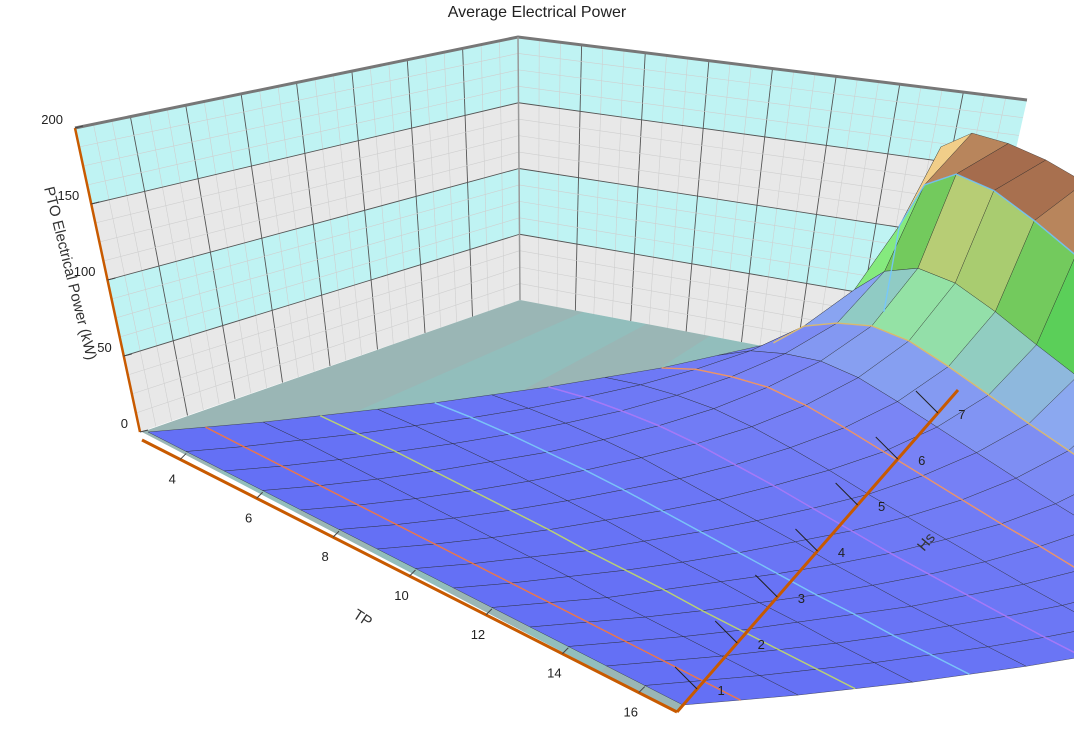  I want to click on x-tick-label: 12, so click(478, 634).